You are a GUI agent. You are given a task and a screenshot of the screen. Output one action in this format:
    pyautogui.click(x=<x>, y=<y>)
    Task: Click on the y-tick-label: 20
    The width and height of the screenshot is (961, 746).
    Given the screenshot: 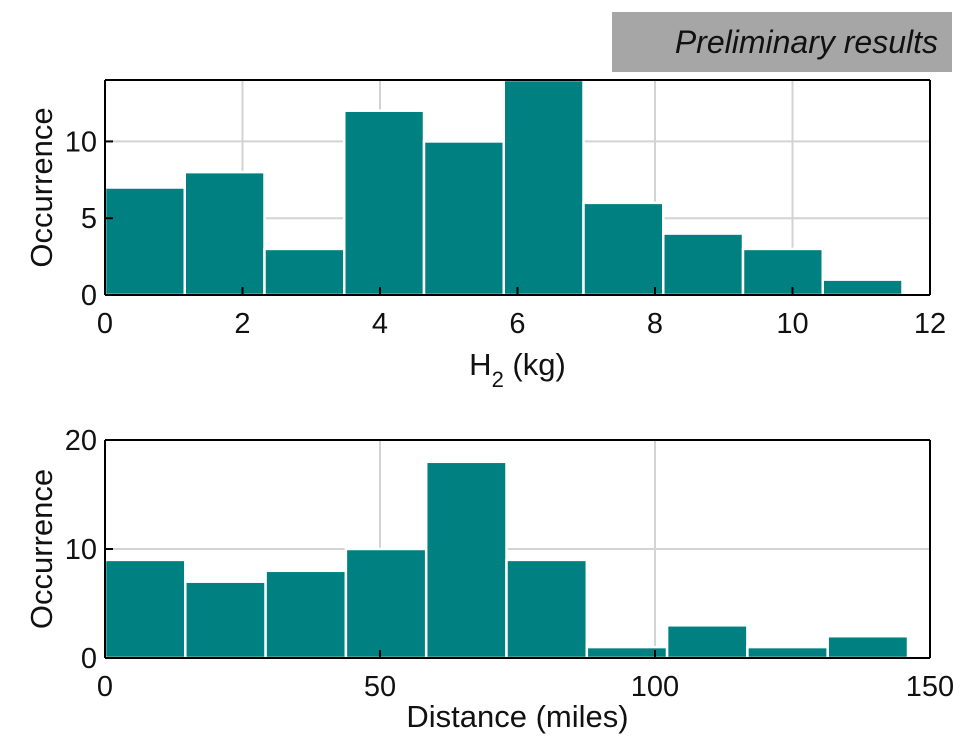 What is the action you would take?
    pyautogui.click(x=81, y=441)
    